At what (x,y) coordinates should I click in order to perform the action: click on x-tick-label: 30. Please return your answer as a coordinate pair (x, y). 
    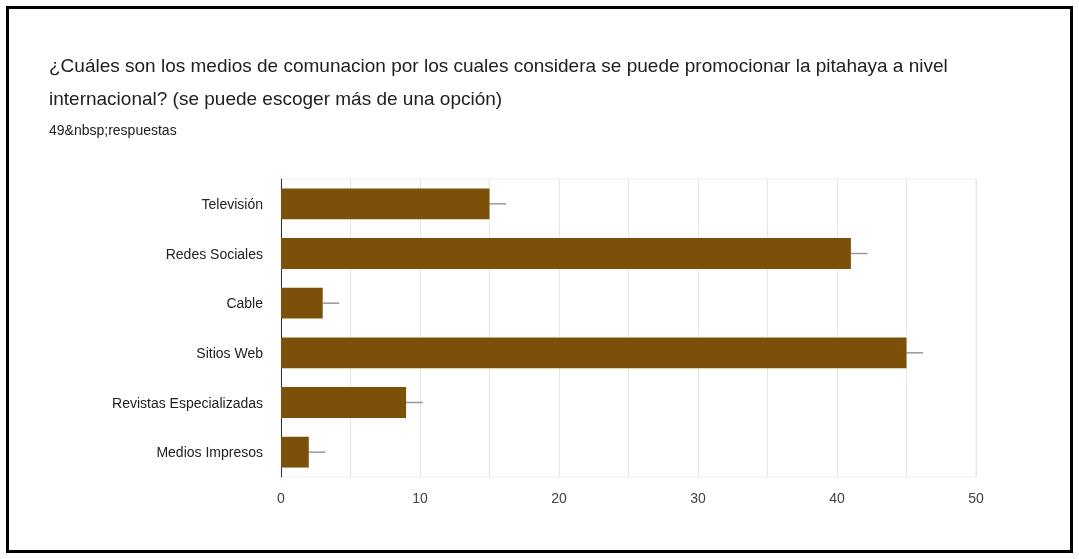
    Looking at the image, I should click on (698, 498).